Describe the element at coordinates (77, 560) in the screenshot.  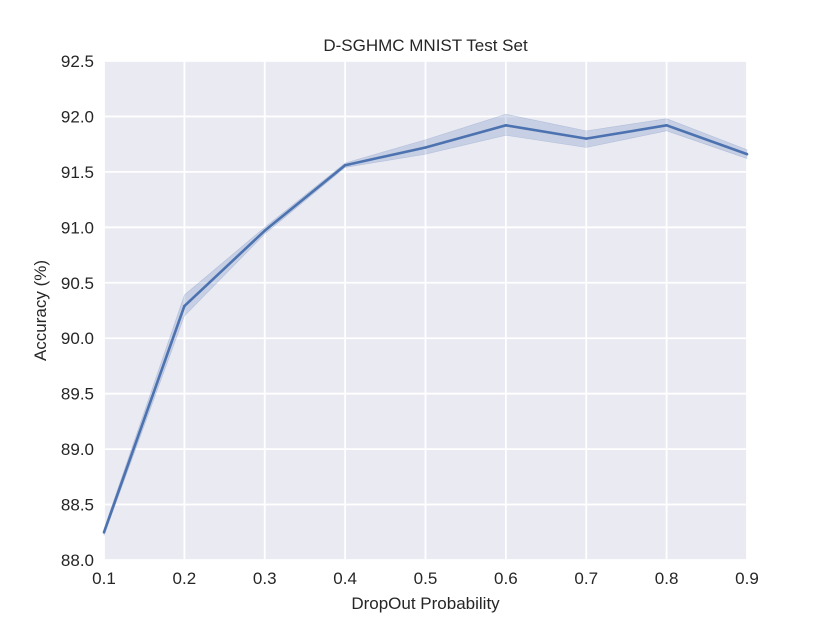
I see `y-tick-label-0: 88.0` at that location.